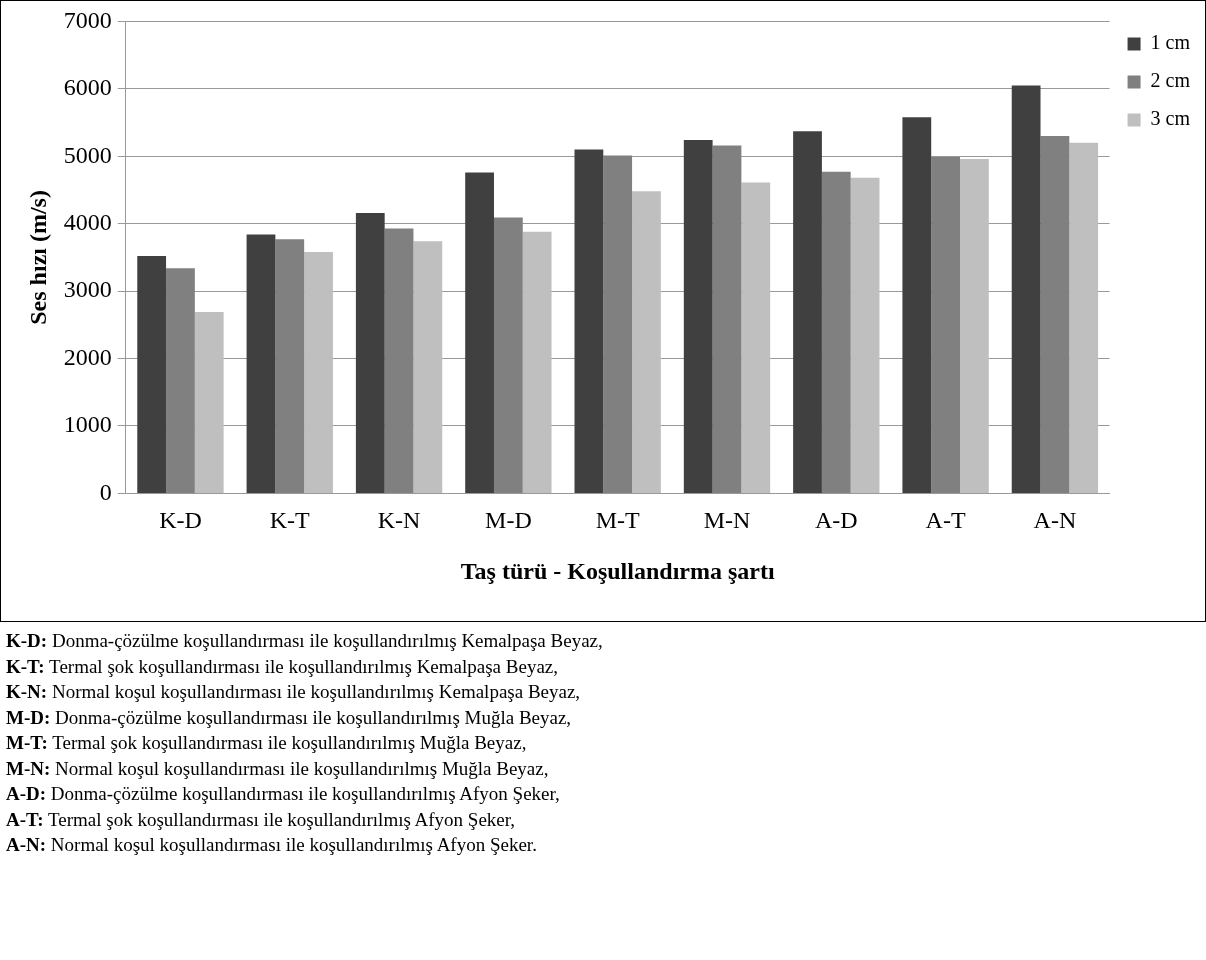 The image size is (1206, 960). I want to click on x-axis-title: Taş türü - Koşullandırma şartı, so click(617, 570).